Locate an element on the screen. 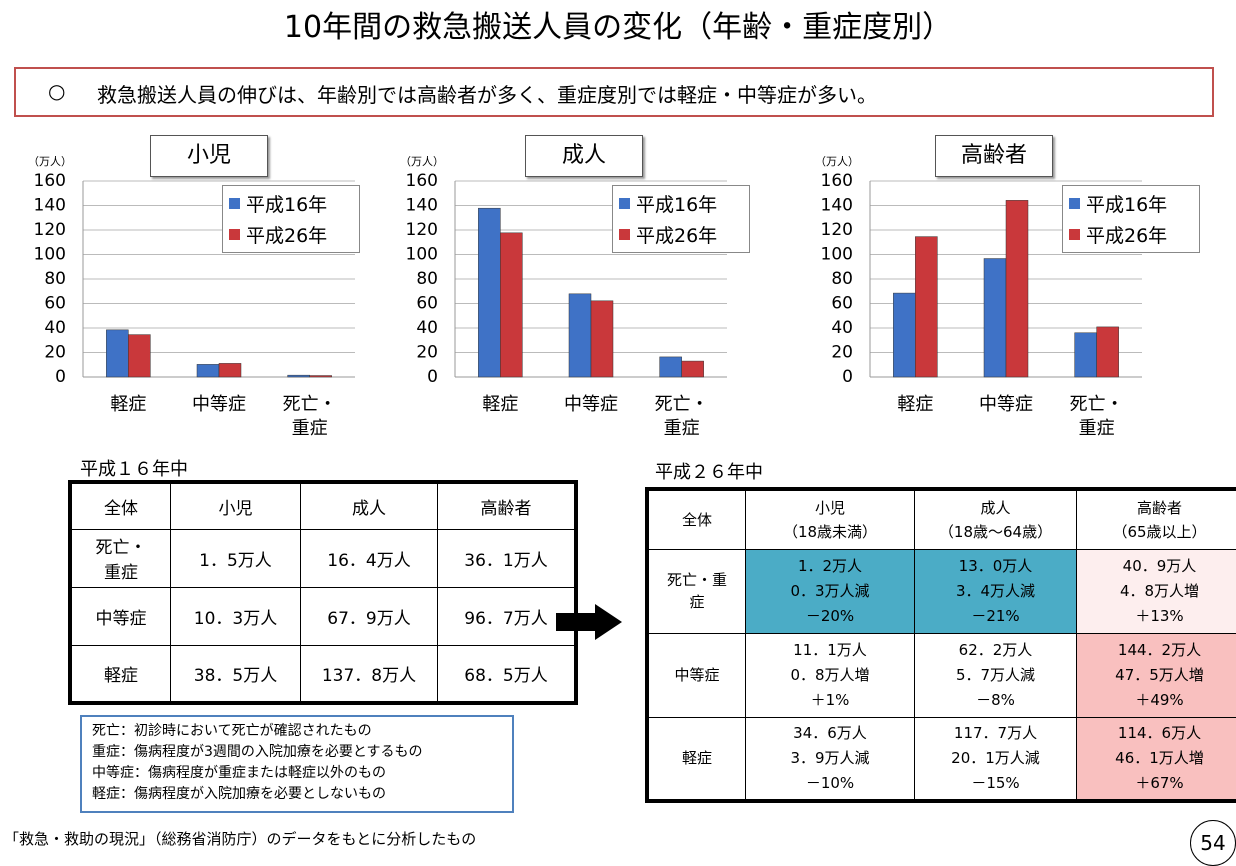 The width and height of the screenshot is (1236, 866). row-header: 死亡・重症 is located at coordinates (120, 558).